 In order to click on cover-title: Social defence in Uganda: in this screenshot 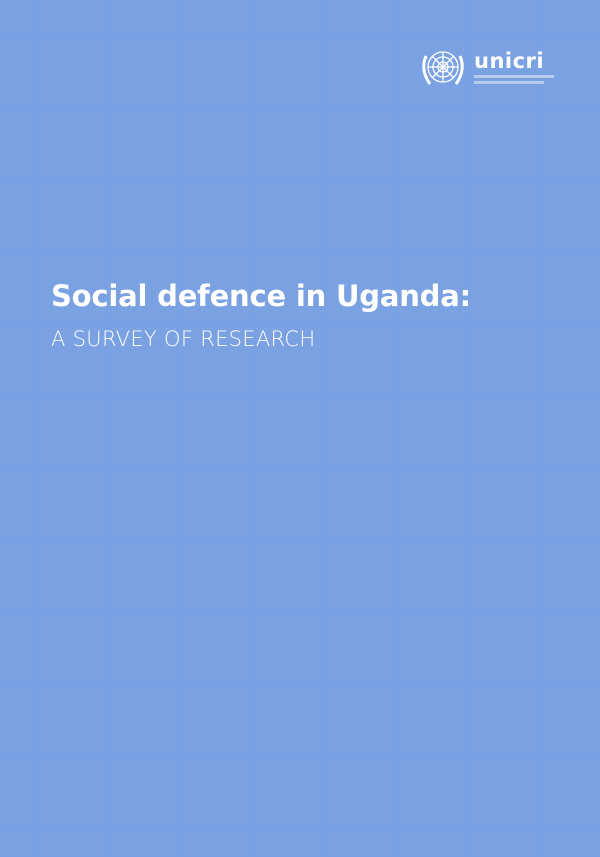, I will do `click(261, 296)`.